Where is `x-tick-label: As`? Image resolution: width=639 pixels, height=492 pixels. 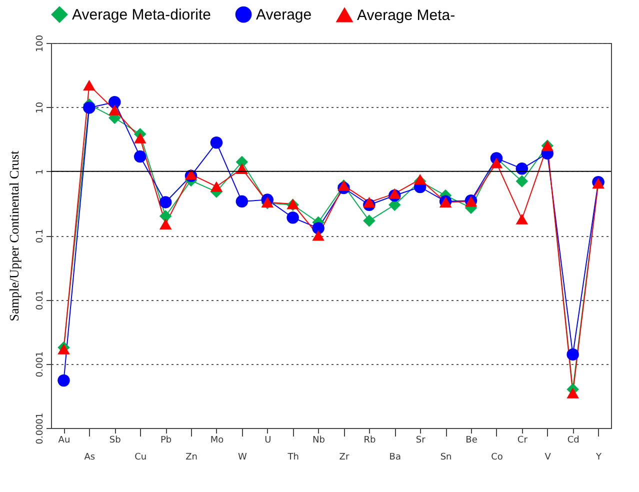 x-tick-label: As is located at coordinates (90, 457).